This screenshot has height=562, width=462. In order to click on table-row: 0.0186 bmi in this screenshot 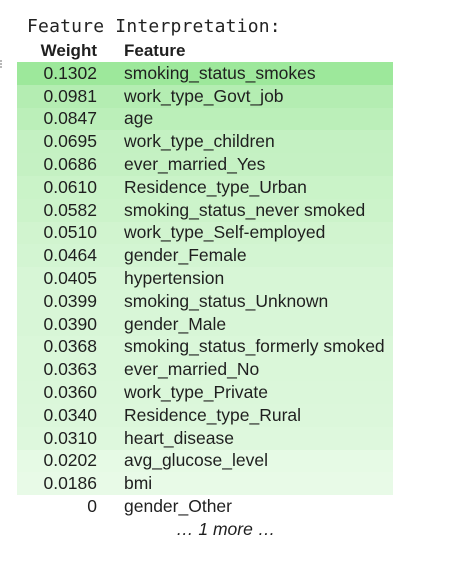, I will do `click(205, 484)`.